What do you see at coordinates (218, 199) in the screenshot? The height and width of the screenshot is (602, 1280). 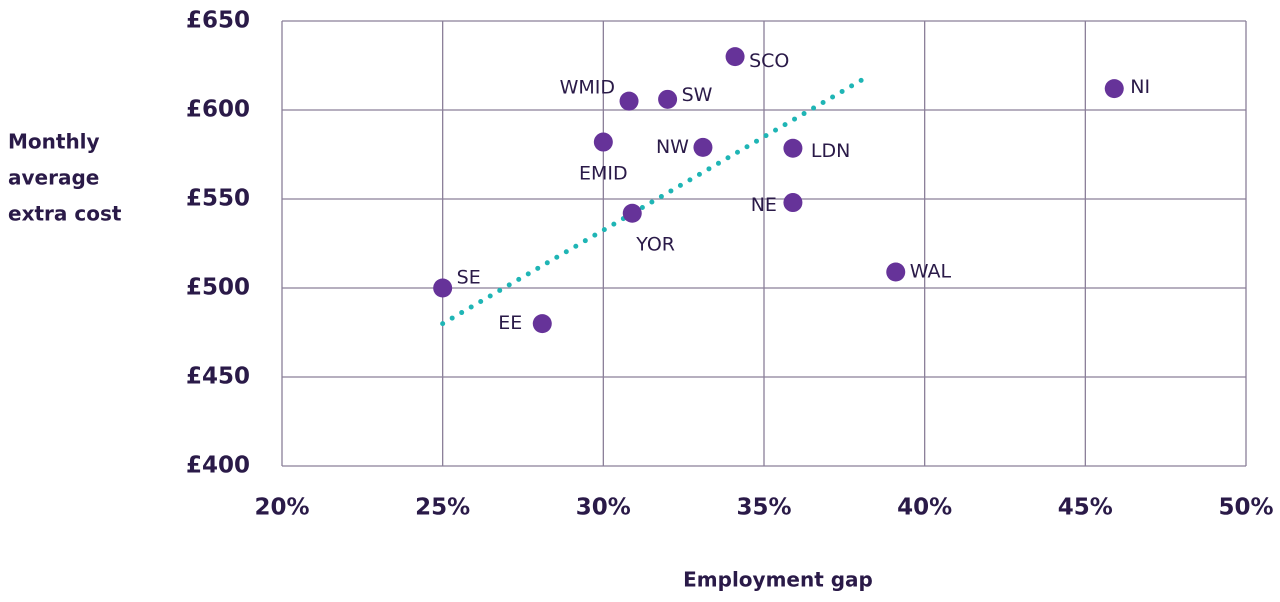 I see `y-tick-label: £550` at bounding box center [218, 199].